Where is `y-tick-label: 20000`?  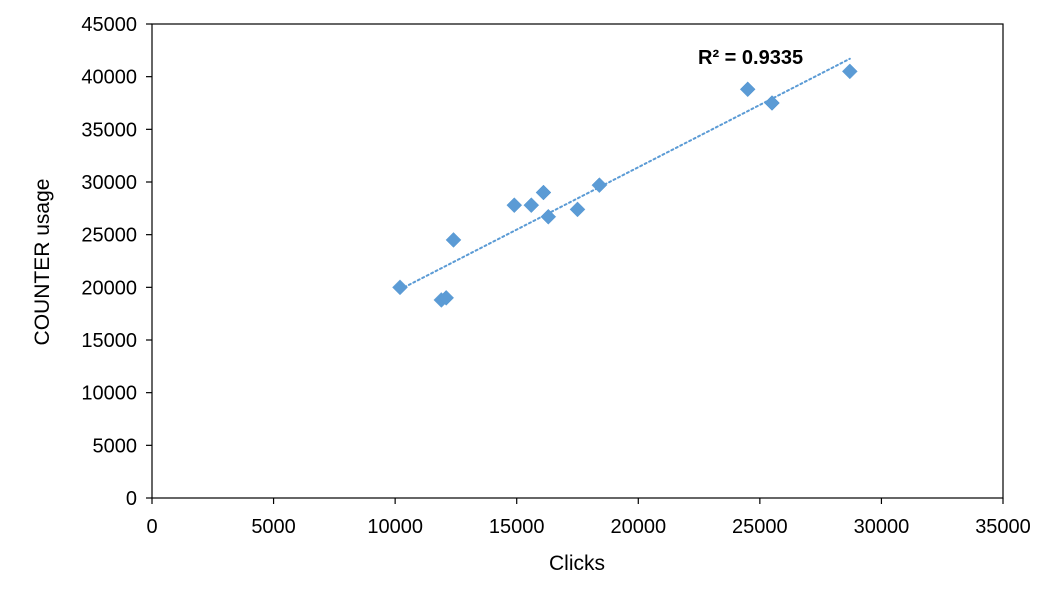
y-tick-label: 20000 is located at coordinates (109, 288).